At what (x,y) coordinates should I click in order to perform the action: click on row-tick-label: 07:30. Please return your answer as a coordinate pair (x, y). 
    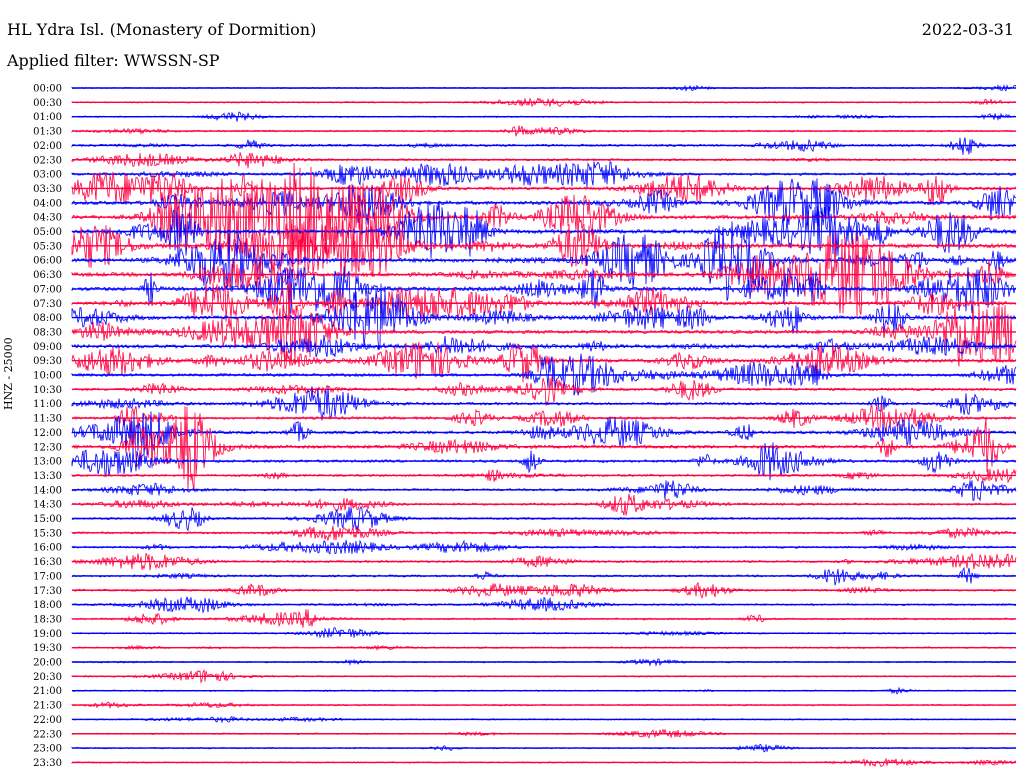
    Looking at the image, I should click on (47, 304).